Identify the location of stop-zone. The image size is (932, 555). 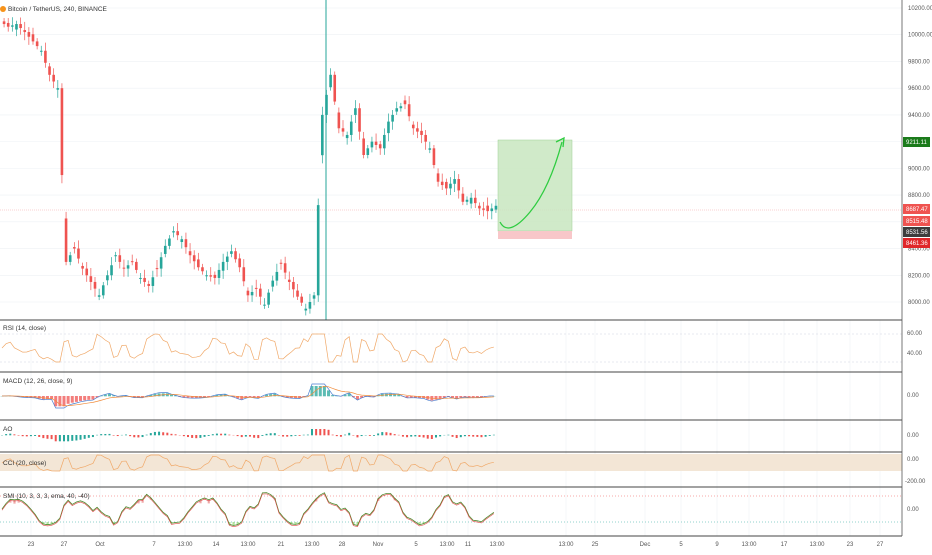
(535, 235).